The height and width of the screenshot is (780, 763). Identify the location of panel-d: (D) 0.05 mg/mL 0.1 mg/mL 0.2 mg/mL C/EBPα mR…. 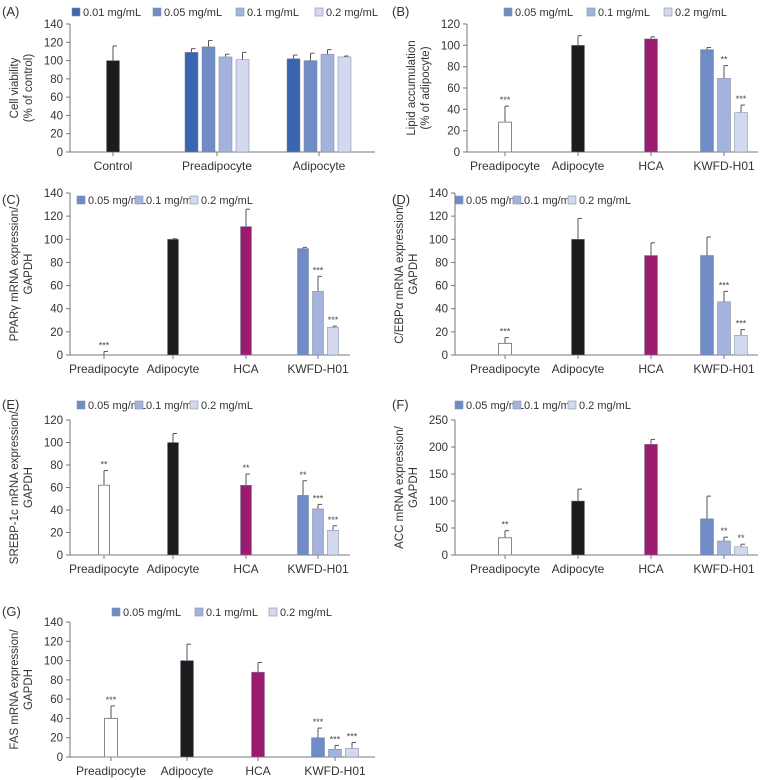
(575, 282).